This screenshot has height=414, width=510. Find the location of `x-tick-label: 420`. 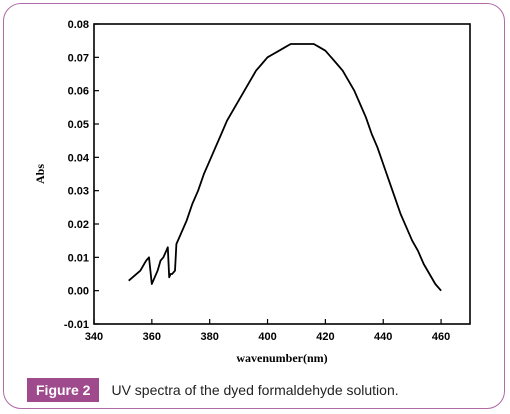

x-tick-label: 420 is located at coordinates (325, 337).